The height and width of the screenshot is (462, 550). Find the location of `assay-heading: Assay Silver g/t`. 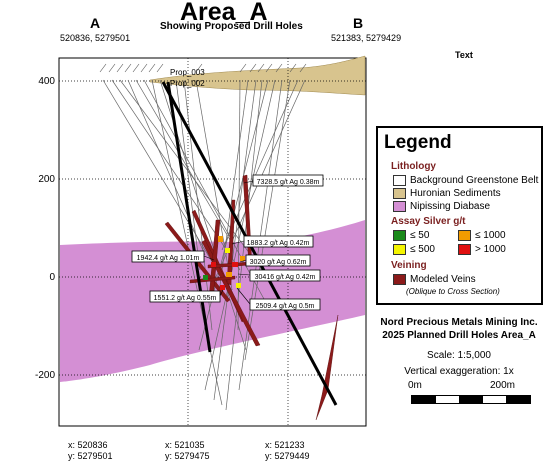

assay-heading: Assay Silver g/t is located at coordinates (428, 221).